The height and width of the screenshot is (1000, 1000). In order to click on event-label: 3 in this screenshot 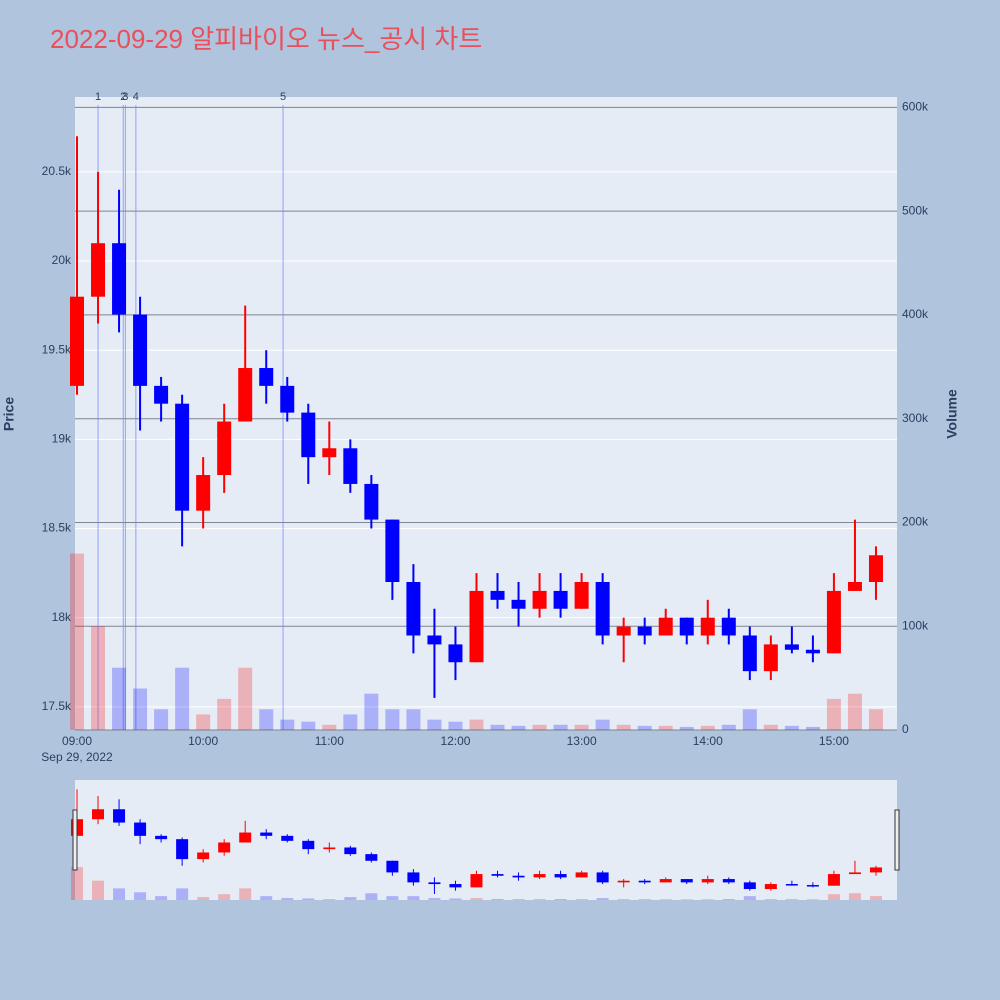, I will do `click(125, 97)`.